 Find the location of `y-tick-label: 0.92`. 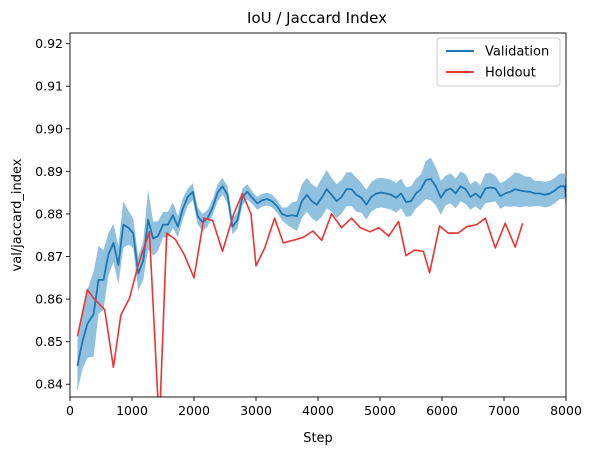

y-tick-label: 0.92 is located at coordinates (49, 43).